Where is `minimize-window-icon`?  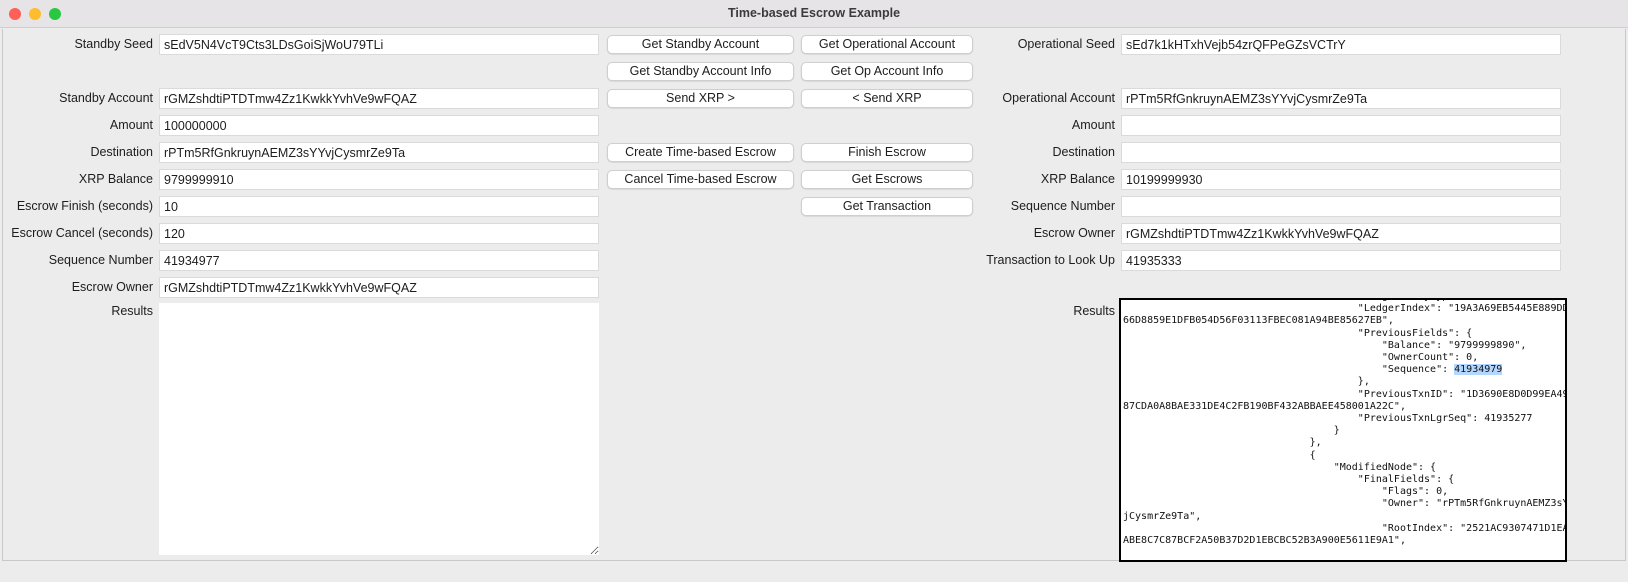
minimize-window-icon is located at coordinates (35, 14).